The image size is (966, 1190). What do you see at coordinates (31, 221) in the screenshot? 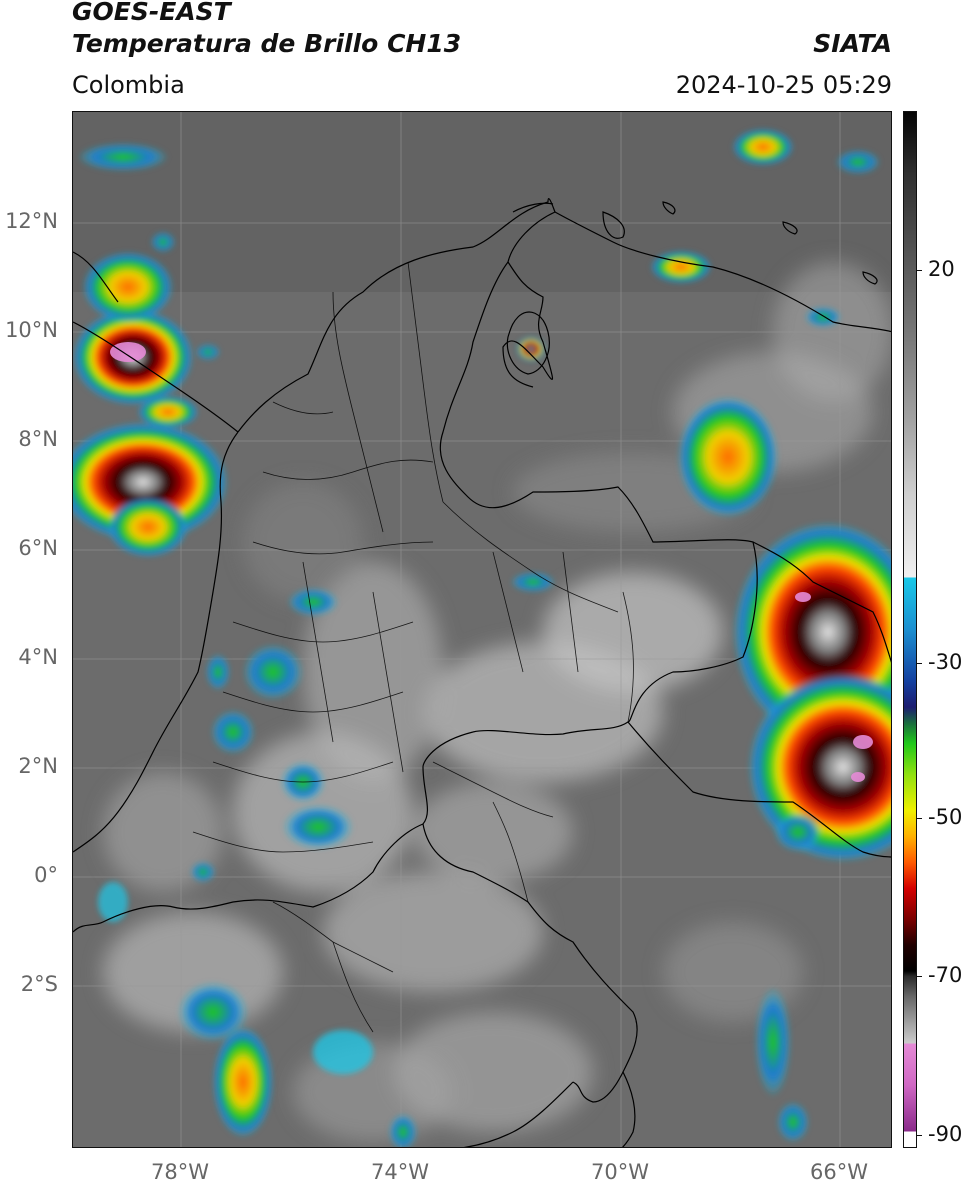
I see `lat-label-12n: 12°N` at bounding box center [31, 221].